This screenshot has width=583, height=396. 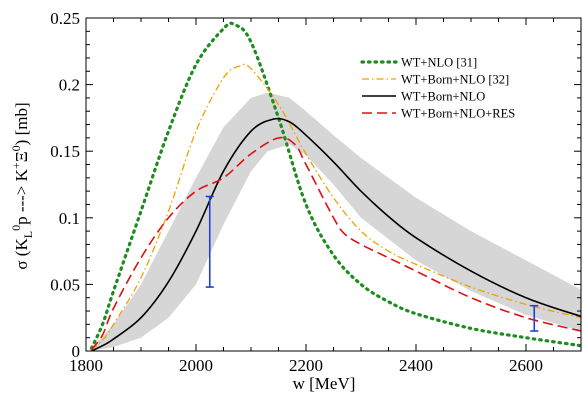 What do you see at coordinates (21, 254) in the screenshot?
I see `y-axis-title-prefix: σ (K` at bounding box center [21, 254].